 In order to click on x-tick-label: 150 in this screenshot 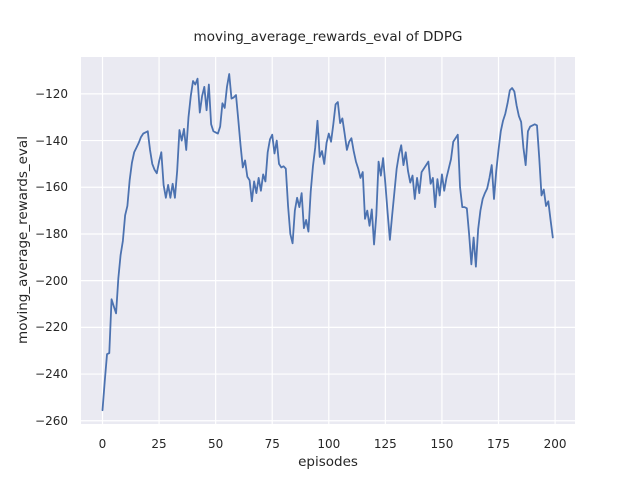, I will do `click(442, 444)`.